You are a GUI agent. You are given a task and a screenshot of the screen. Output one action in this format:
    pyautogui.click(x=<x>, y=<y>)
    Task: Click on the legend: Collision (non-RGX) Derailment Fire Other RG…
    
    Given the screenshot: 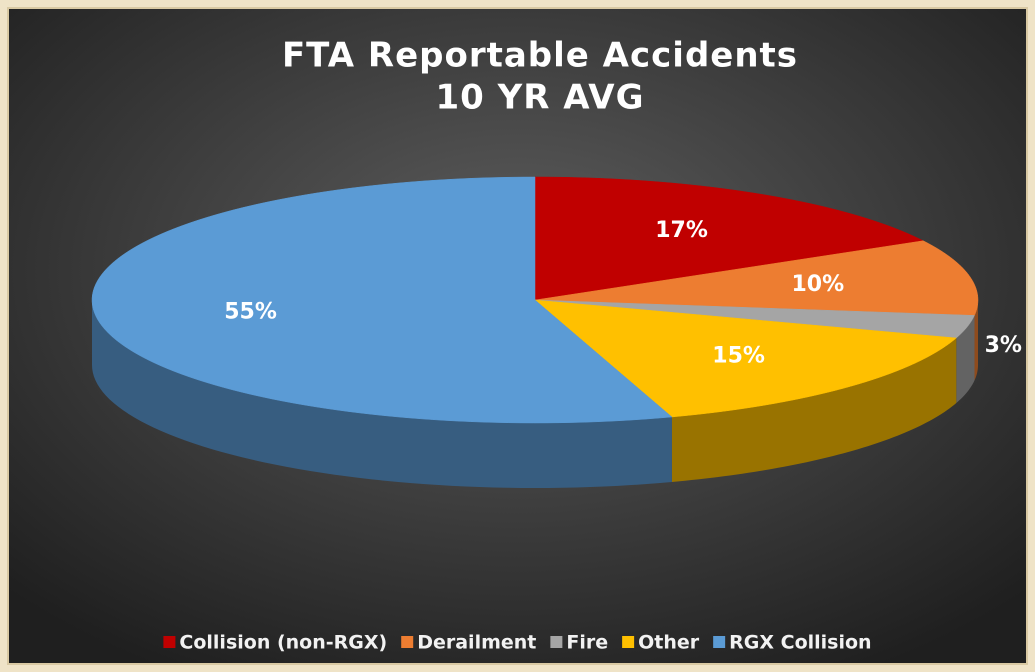 What is the action you would take?
    pyautogui.click(x=517, y=643)
    